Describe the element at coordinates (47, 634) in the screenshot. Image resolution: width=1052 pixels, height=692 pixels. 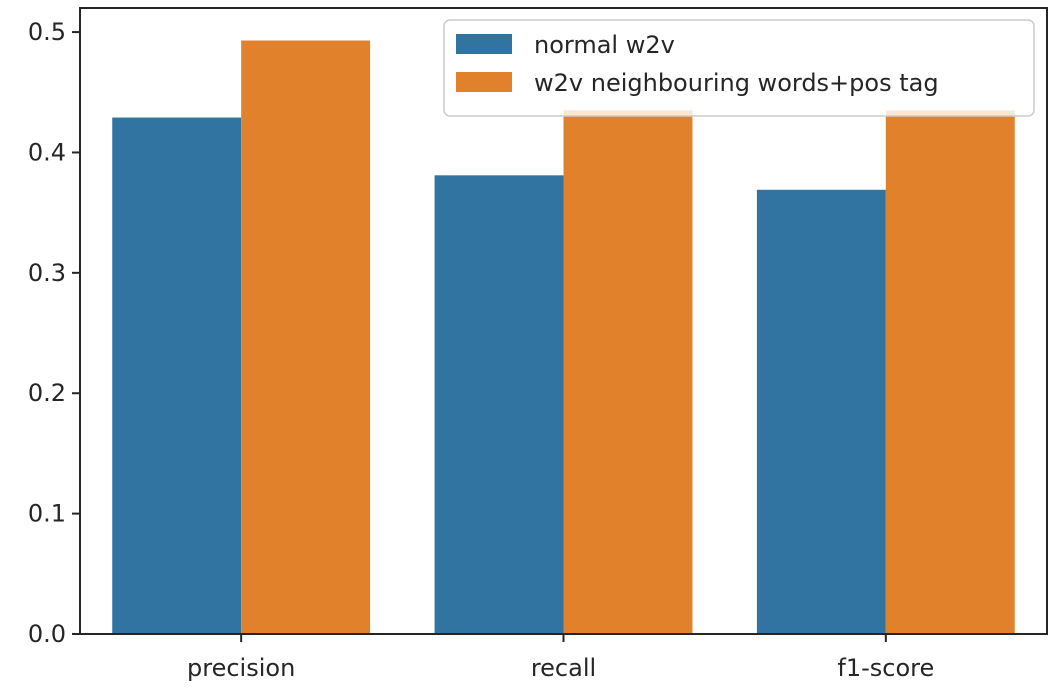
I see `y-tick-label: 0.0` at that location.